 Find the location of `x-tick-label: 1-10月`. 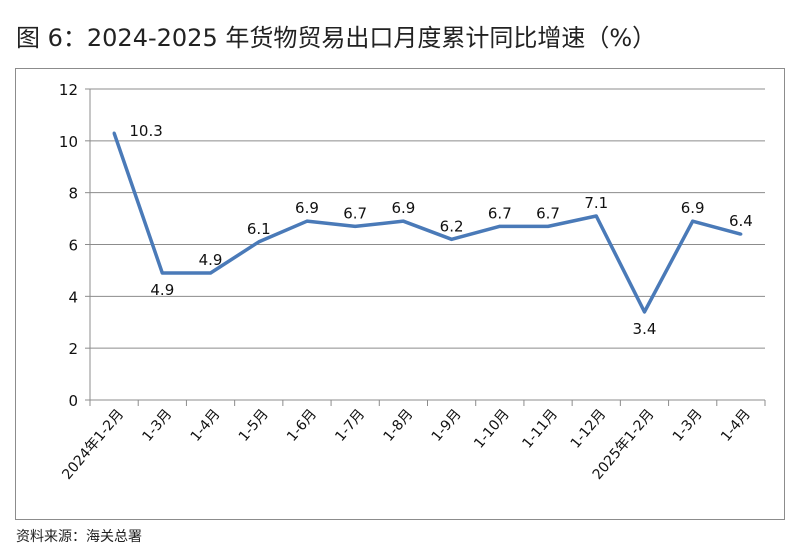

x-tick-label: 1-10月 is located at coordinates (492, 428).